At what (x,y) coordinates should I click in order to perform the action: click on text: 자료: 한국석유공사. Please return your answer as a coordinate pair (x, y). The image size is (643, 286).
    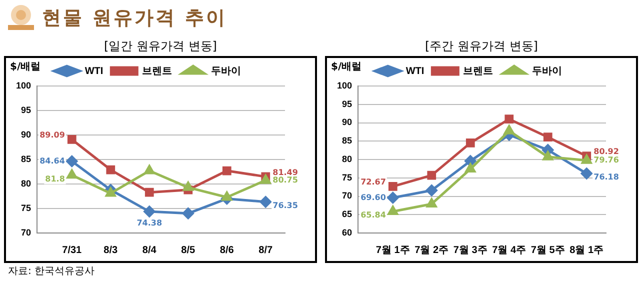
    Looking at the image, I should click on (51, 271).